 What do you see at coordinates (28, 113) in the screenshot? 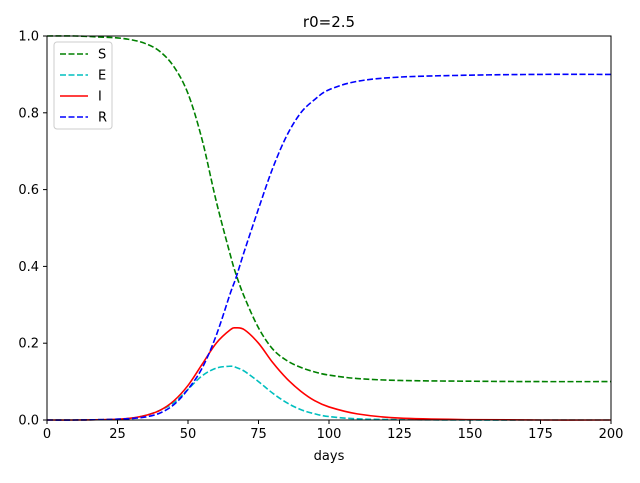
I see `y-tick-label: 0.8` at bounding box center [28, 113].